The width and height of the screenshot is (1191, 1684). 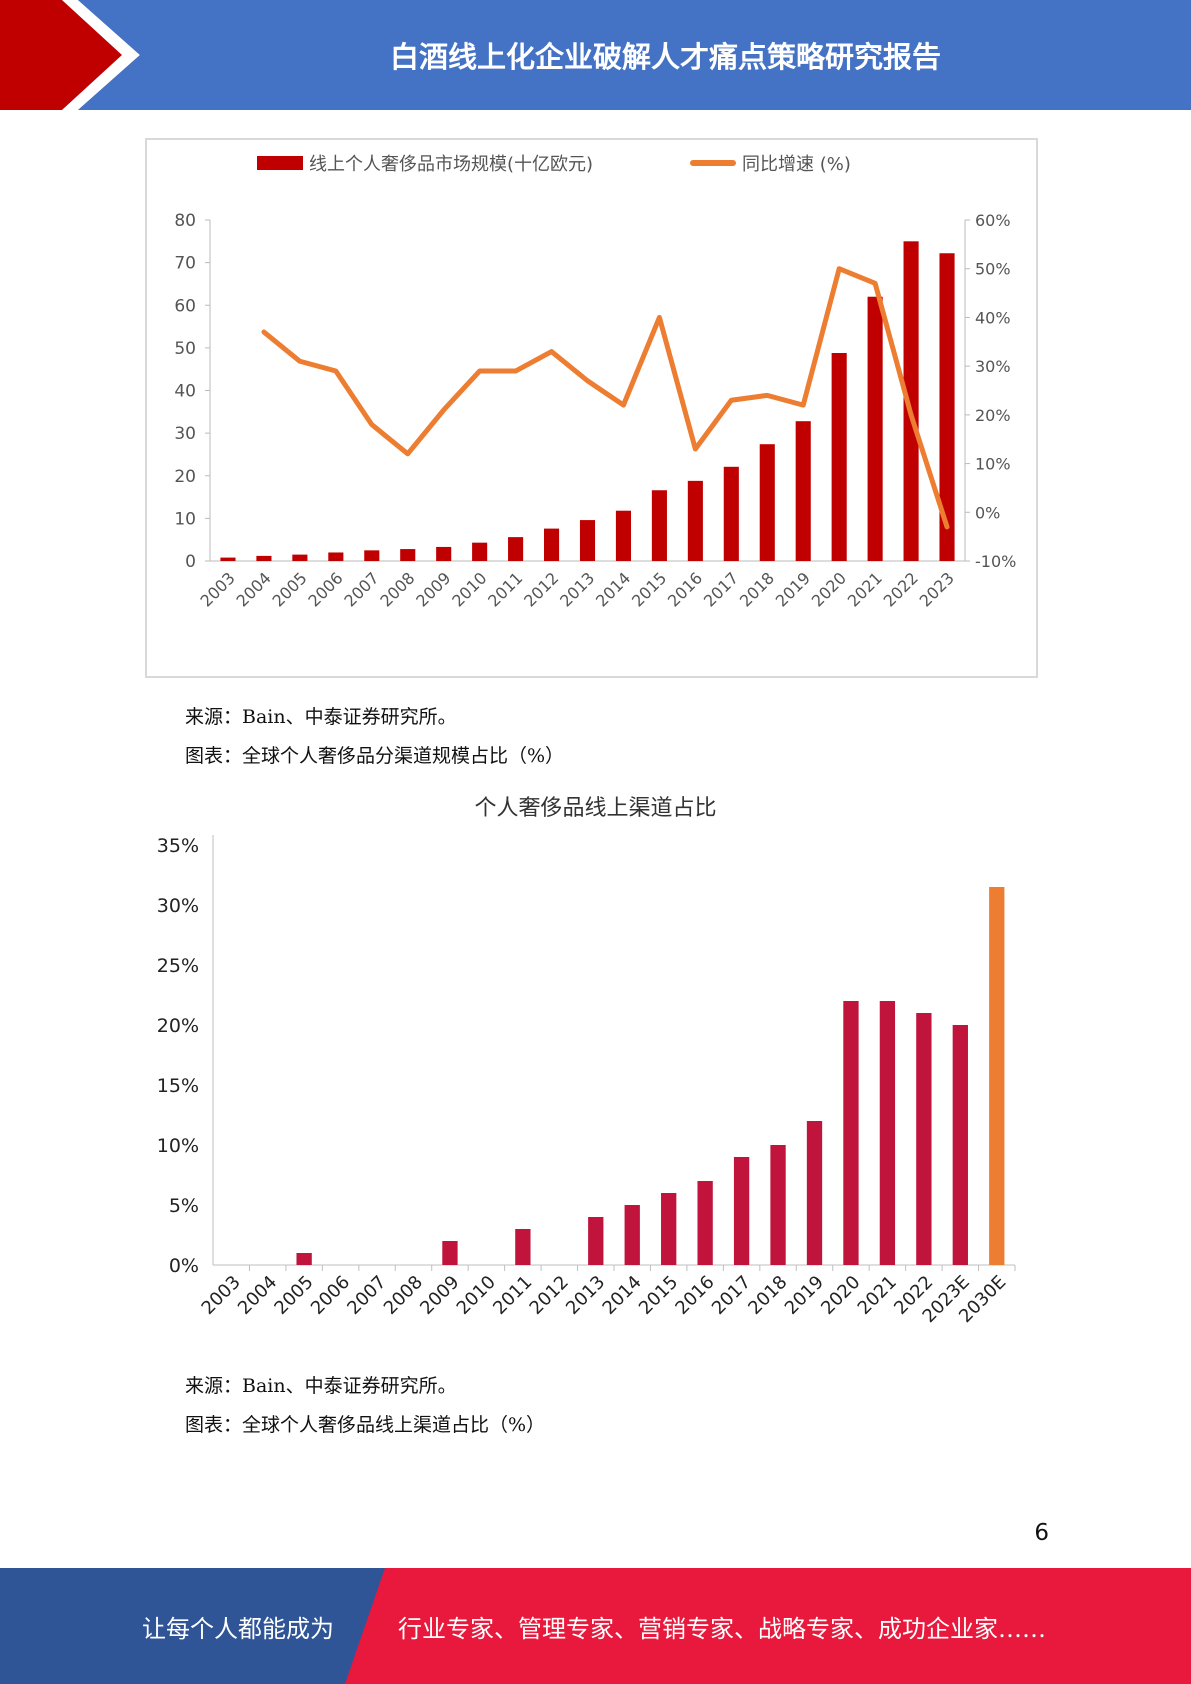 What do you see at coordinates (300, 557) in the screenshot?
I see `bar-market-size-2005` at bounding box center [300, 557].